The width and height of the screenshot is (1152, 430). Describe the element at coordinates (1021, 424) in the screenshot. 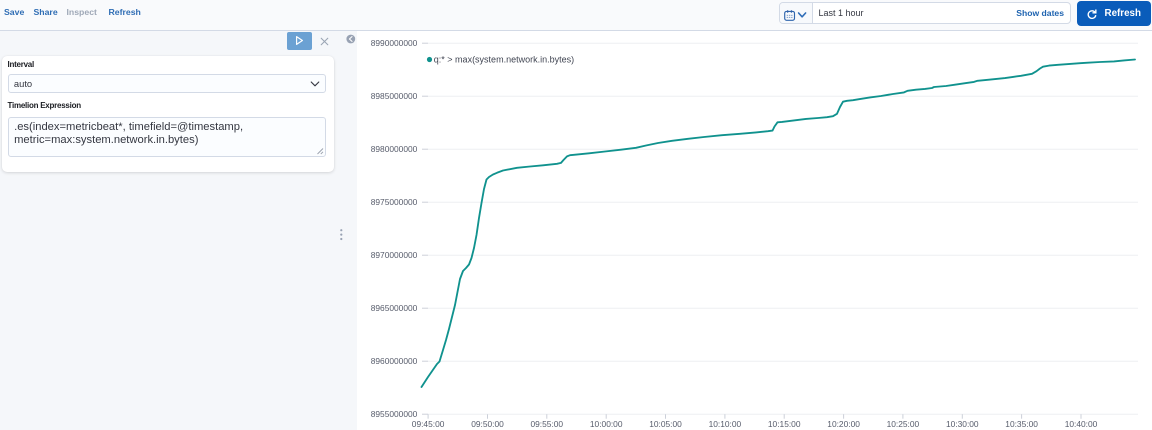

I see `svg-text: 10:35:00` at that location.